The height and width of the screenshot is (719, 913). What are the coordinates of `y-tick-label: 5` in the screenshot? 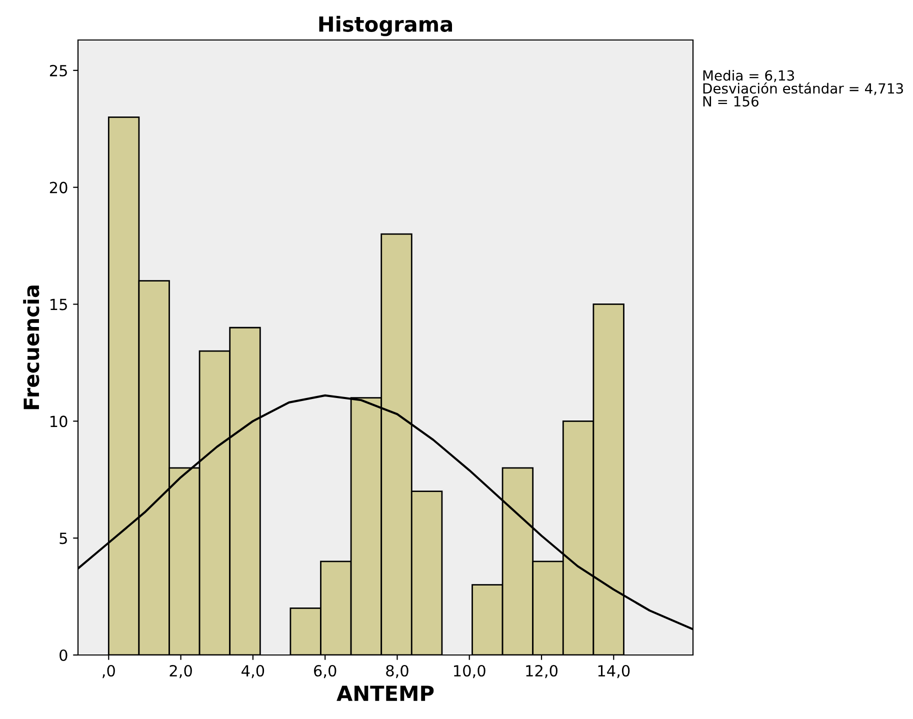 It's located at (63, 538).